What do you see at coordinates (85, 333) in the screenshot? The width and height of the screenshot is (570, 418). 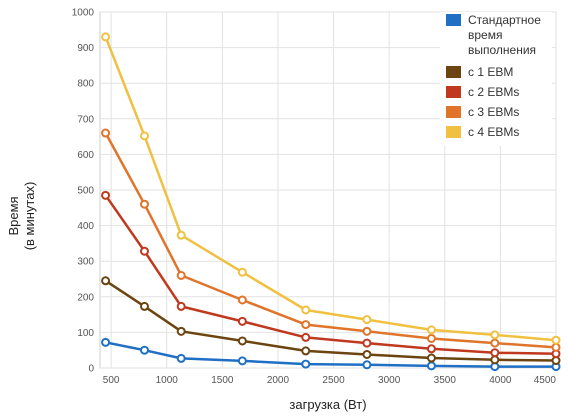 I see `y-tick-label: 100` at bounding box center [85, 333].